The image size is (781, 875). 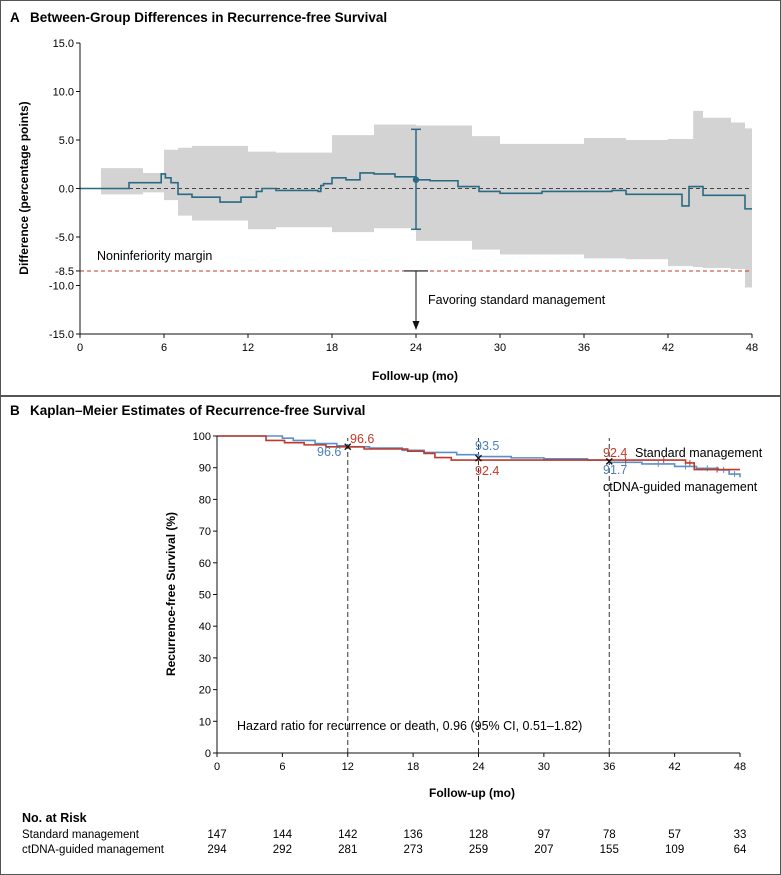 What do you see at coordinates (413, 850) in the screenshot?
I see `risk-value-ctdna: 273` at bounding box center [413, 850].